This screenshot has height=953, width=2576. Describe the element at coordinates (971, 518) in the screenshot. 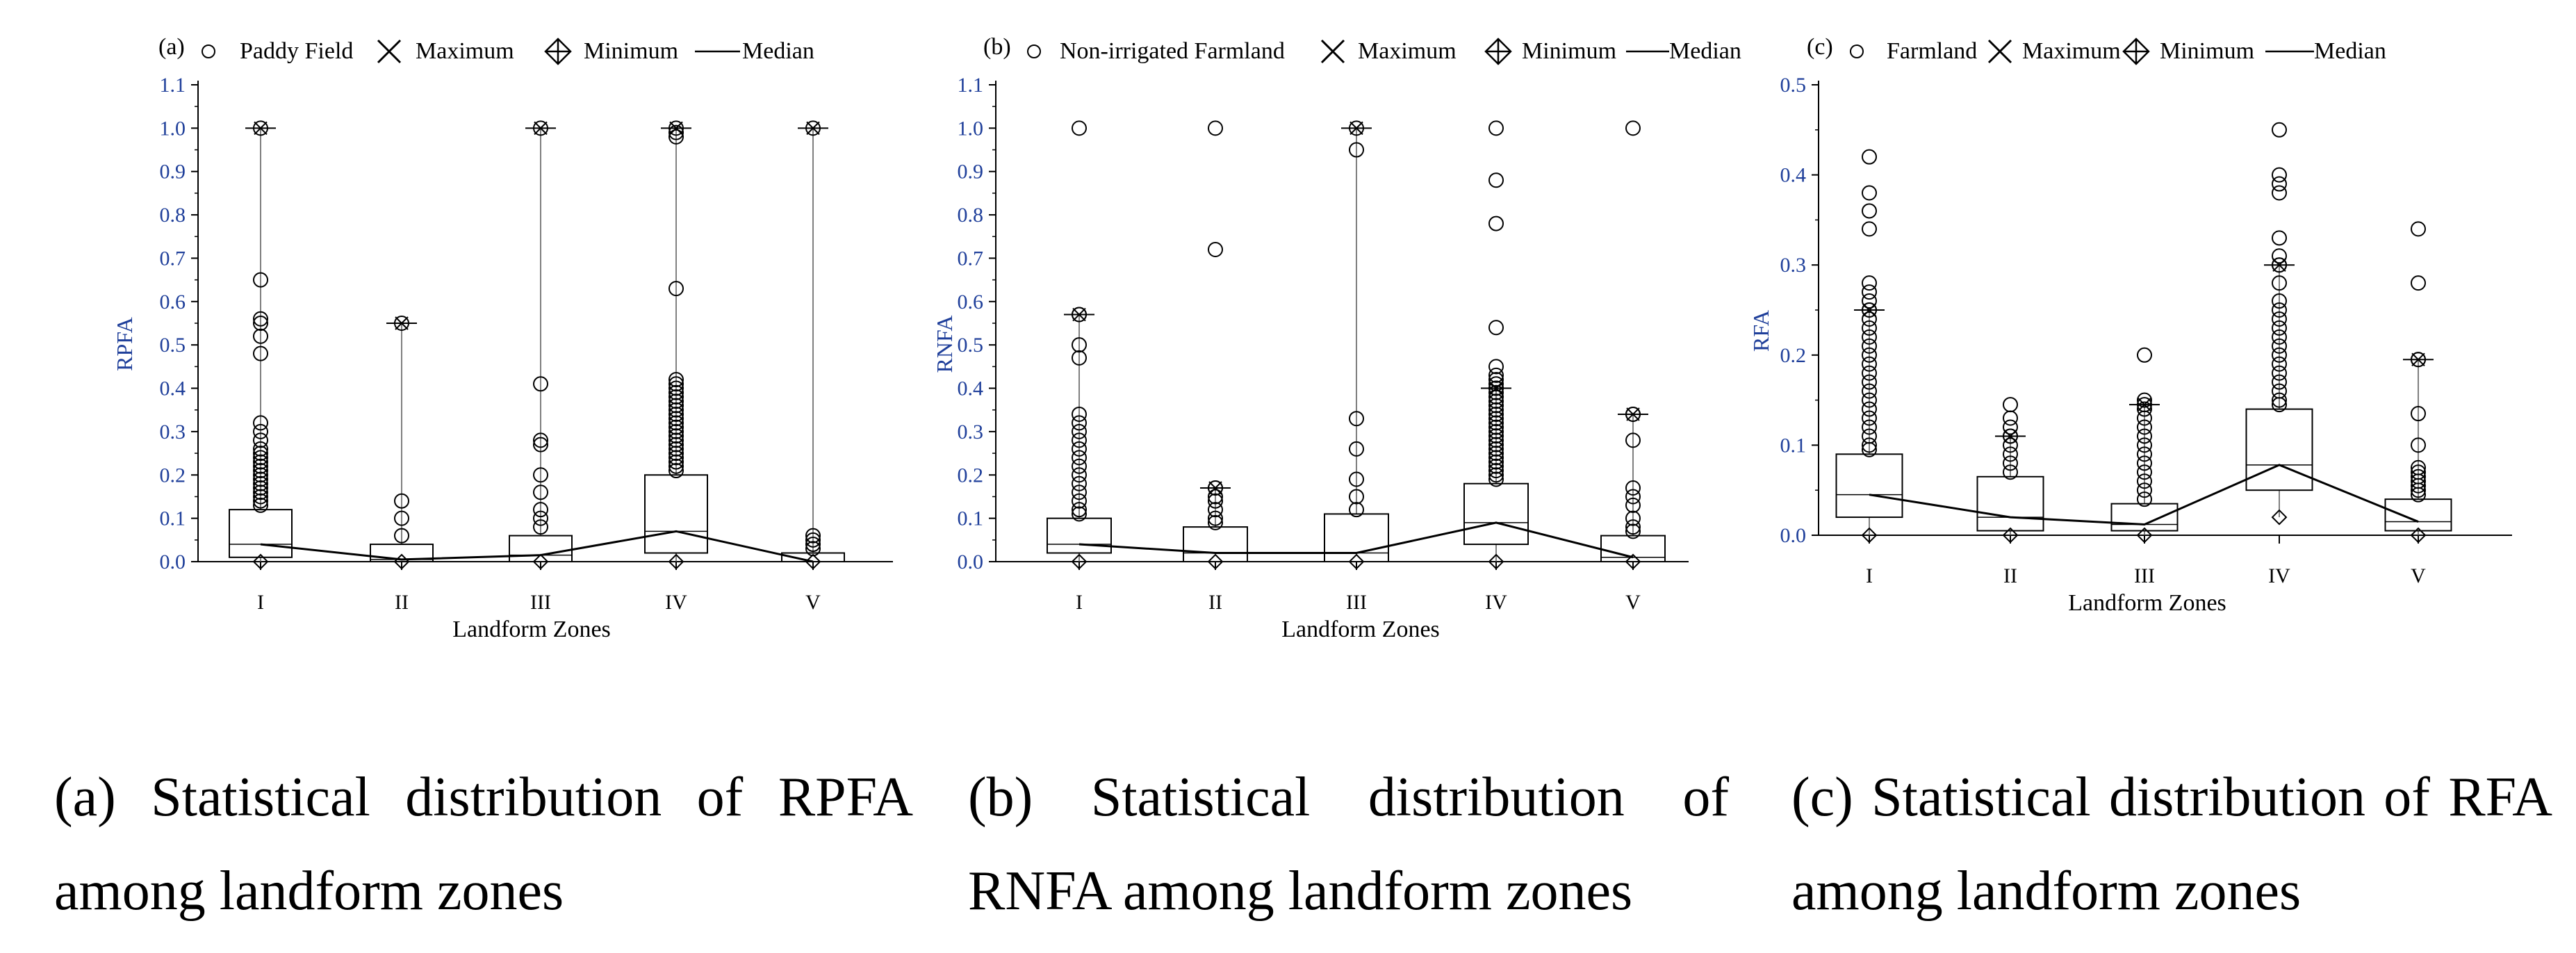

I see `y-tick-label: 0.1` at that location.